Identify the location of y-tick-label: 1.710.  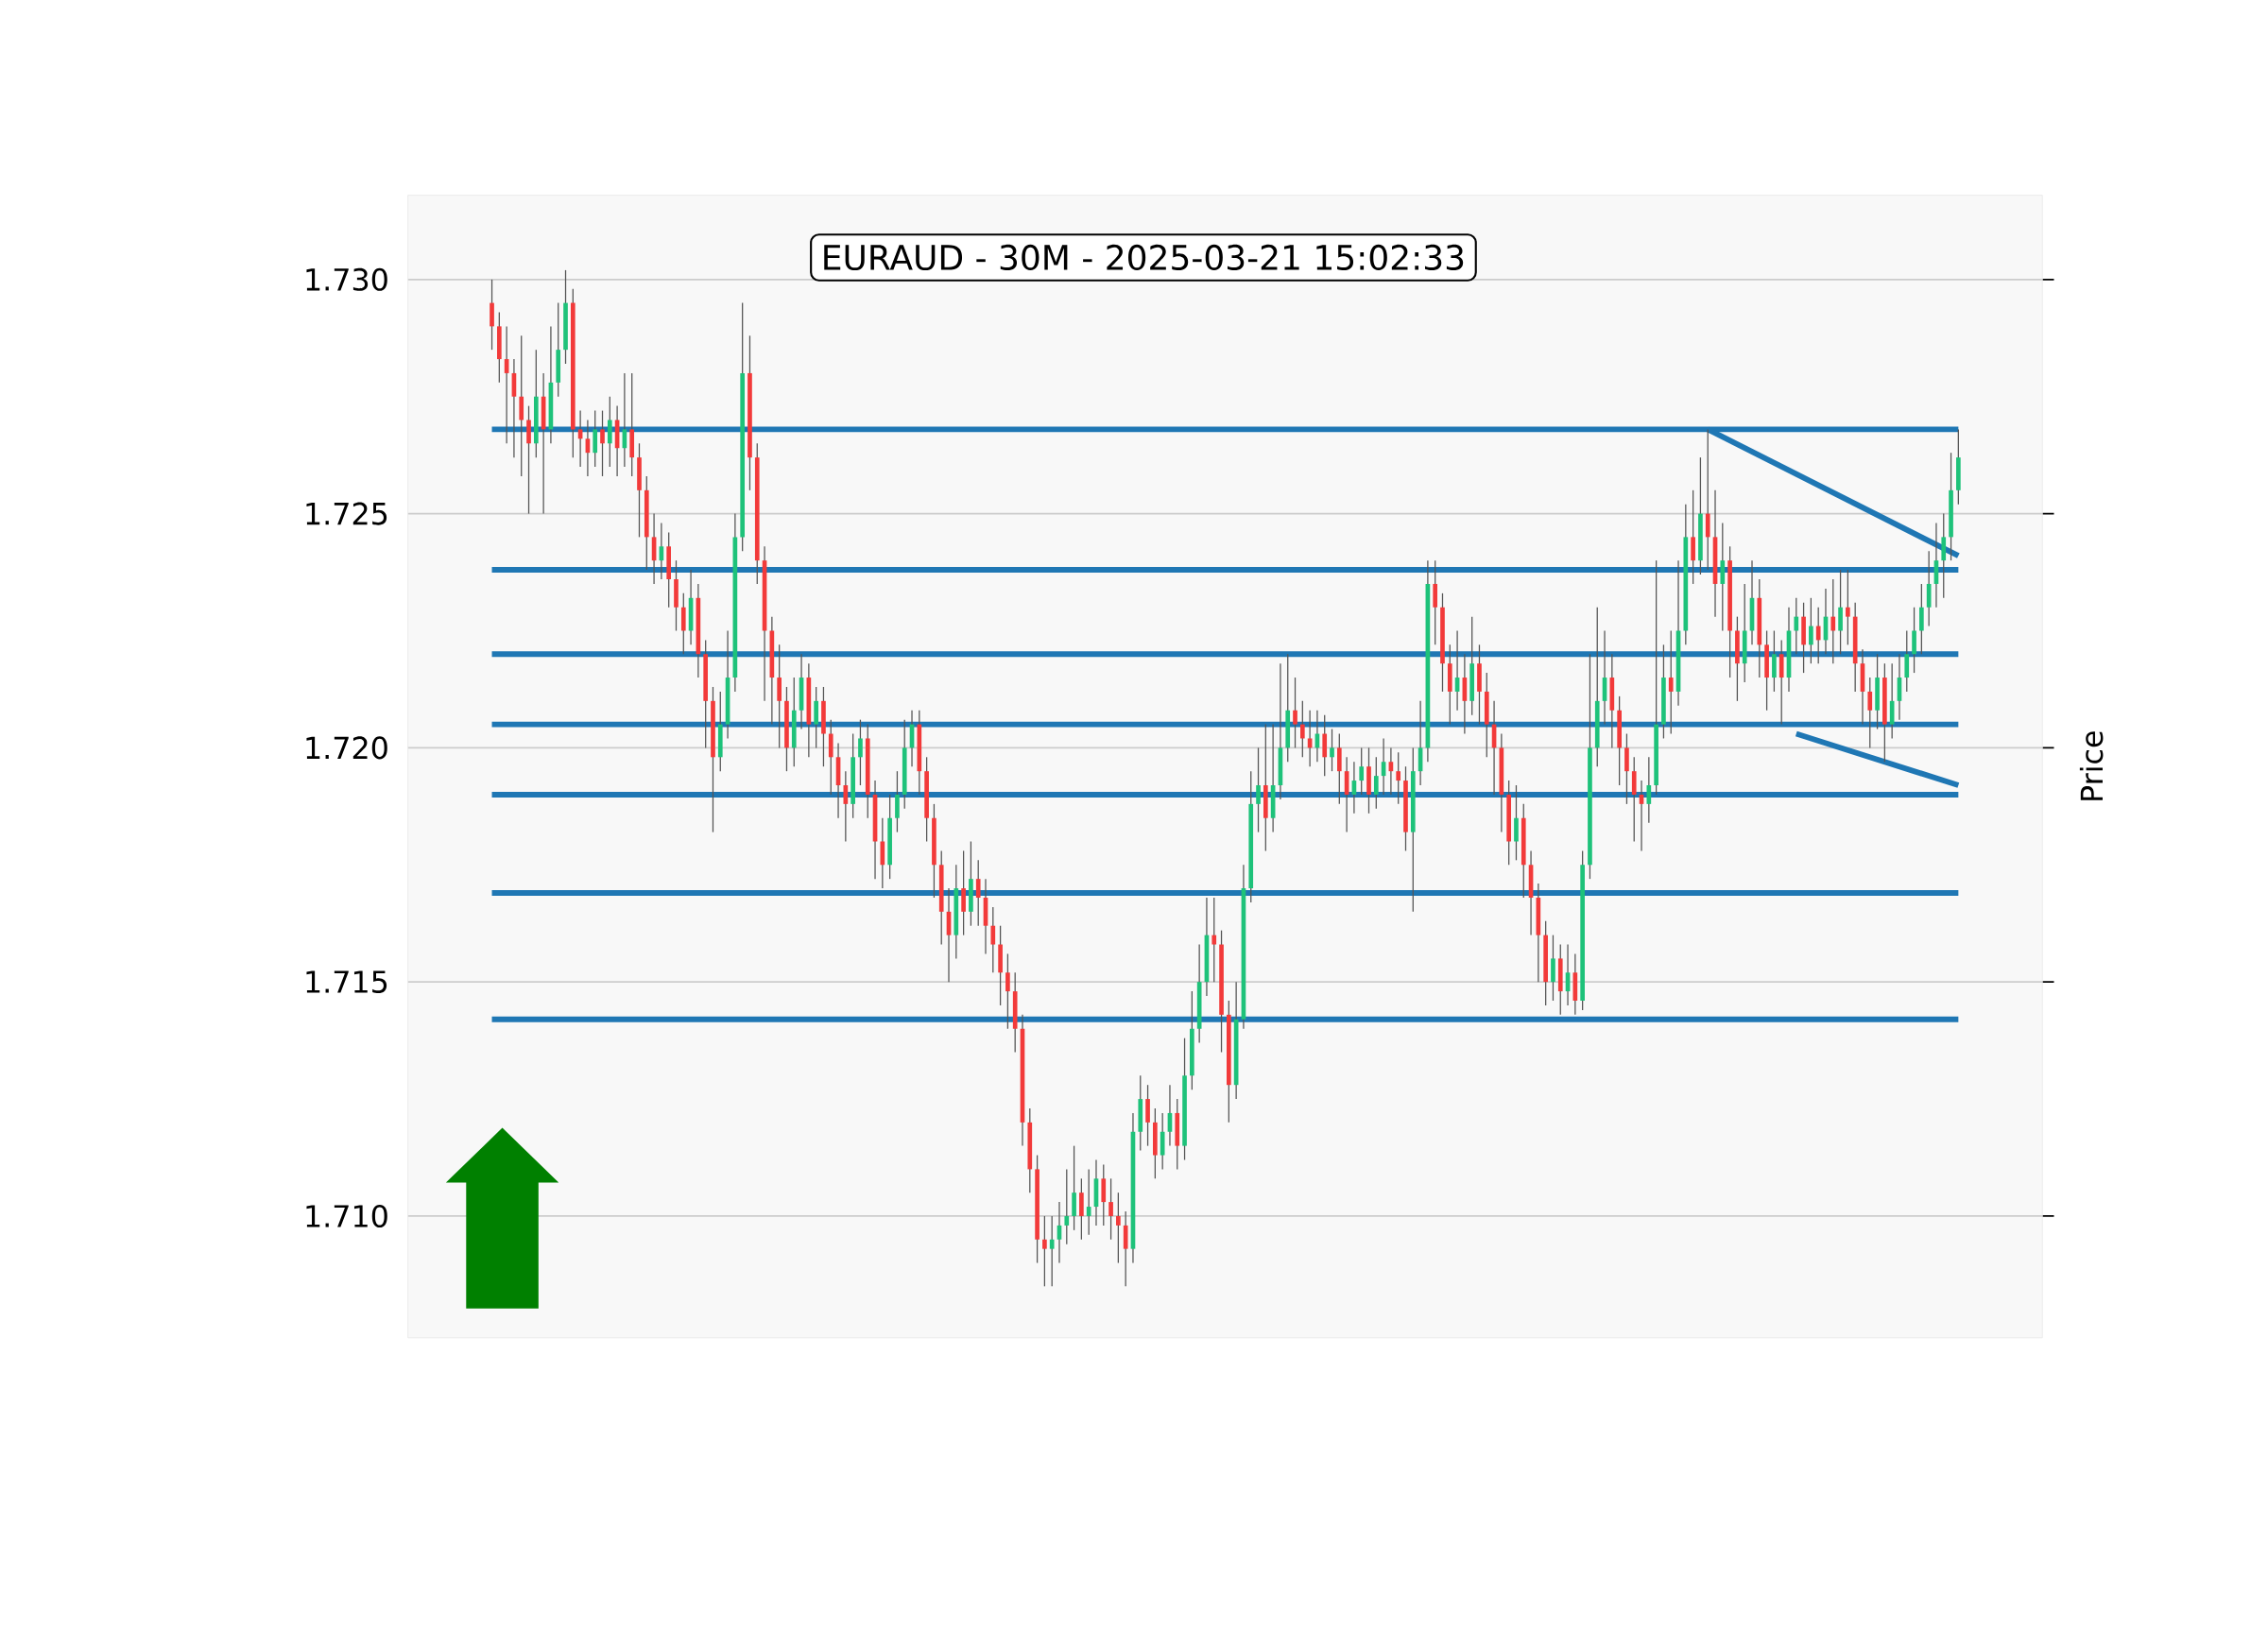
(346, 1216).